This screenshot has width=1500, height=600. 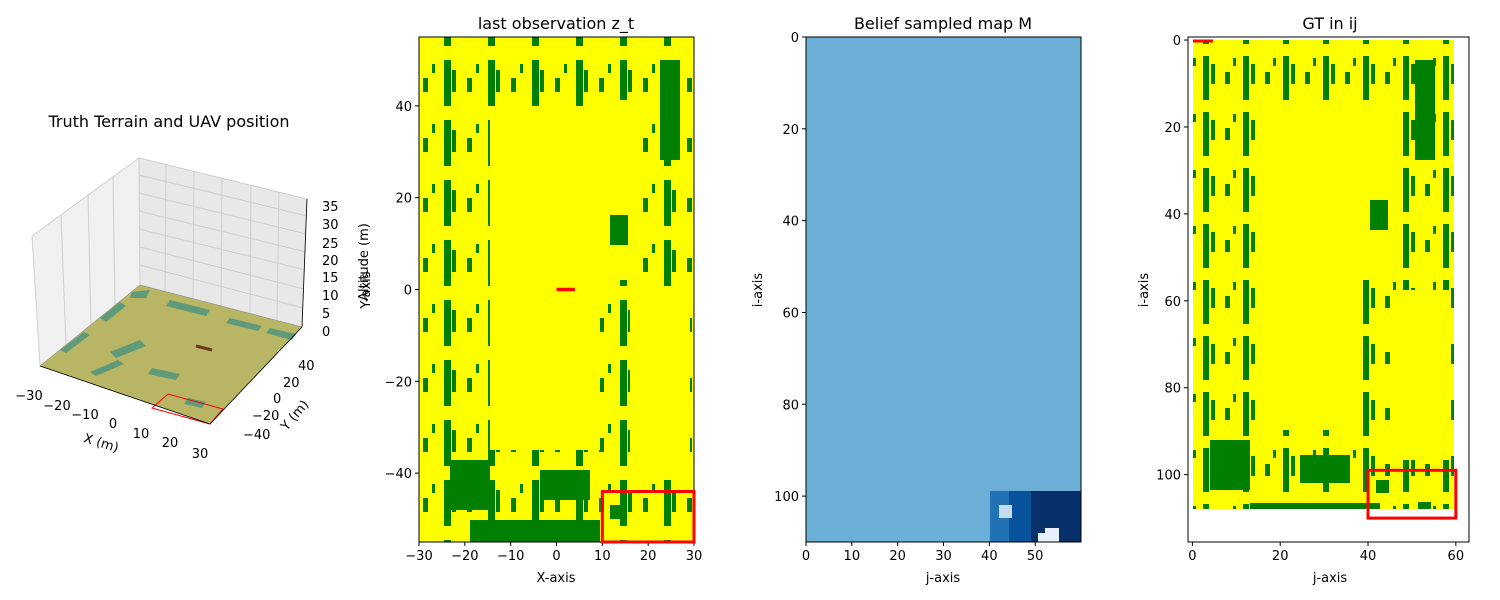 What do you see at coordinates (464, 556) in the screenshot?
I see `x-tick-label: −20` at bounding box center [464, 556].